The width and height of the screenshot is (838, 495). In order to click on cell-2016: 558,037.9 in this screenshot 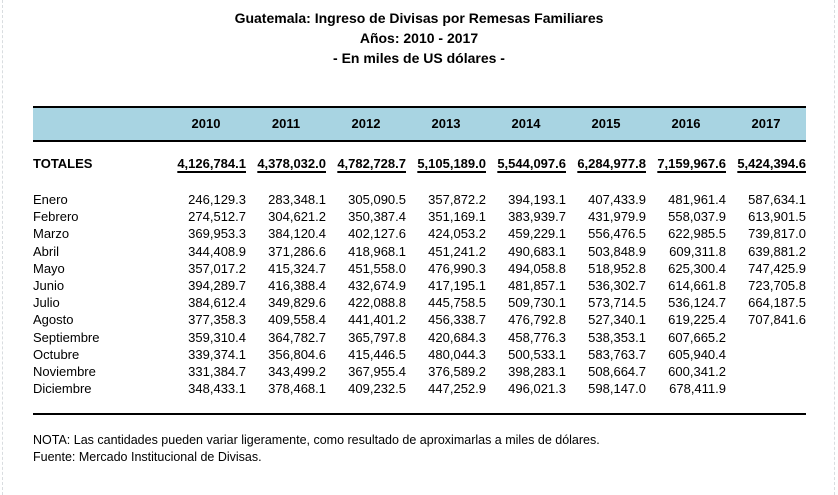, I will do `click(697, 217)`.